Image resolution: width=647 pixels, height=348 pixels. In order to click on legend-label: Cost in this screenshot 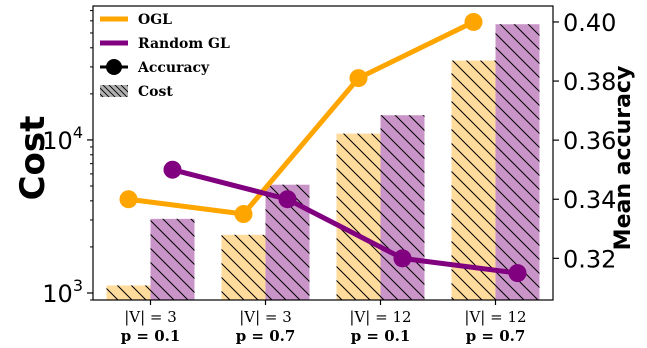, I will do `click(155, 92)`.